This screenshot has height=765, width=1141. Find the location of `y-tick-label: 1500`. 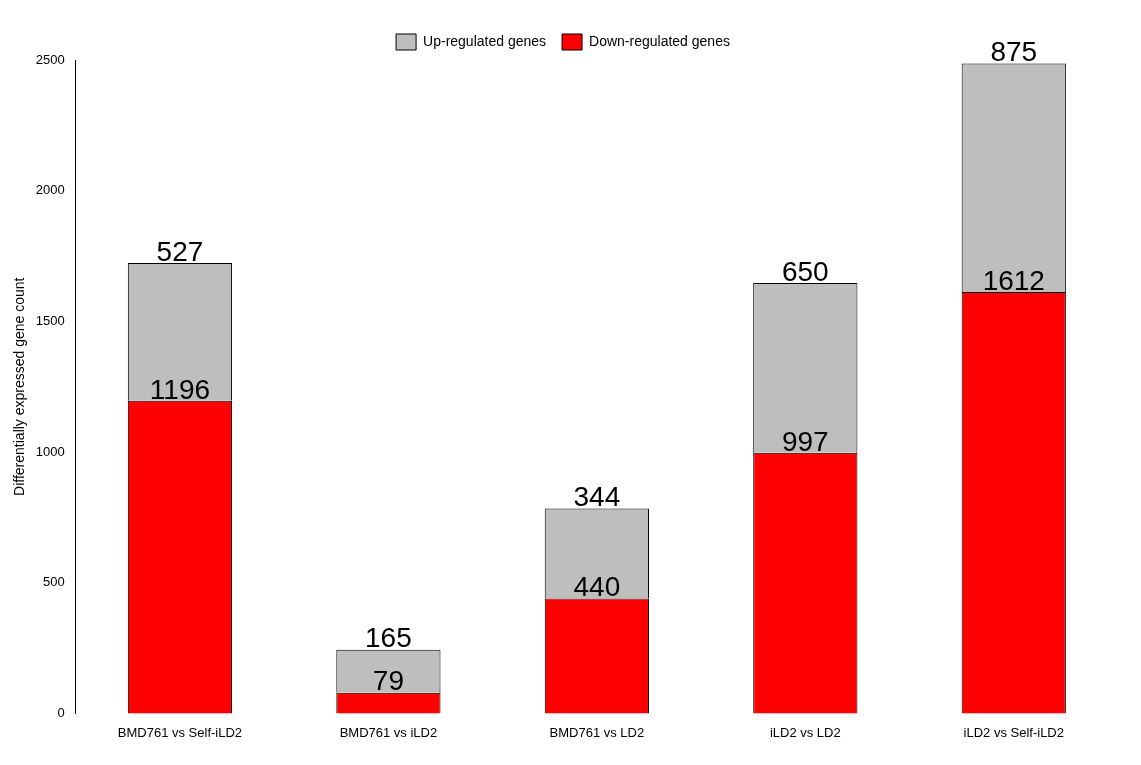

y-tick-label: 1500 is located at coordinates (50, 320).